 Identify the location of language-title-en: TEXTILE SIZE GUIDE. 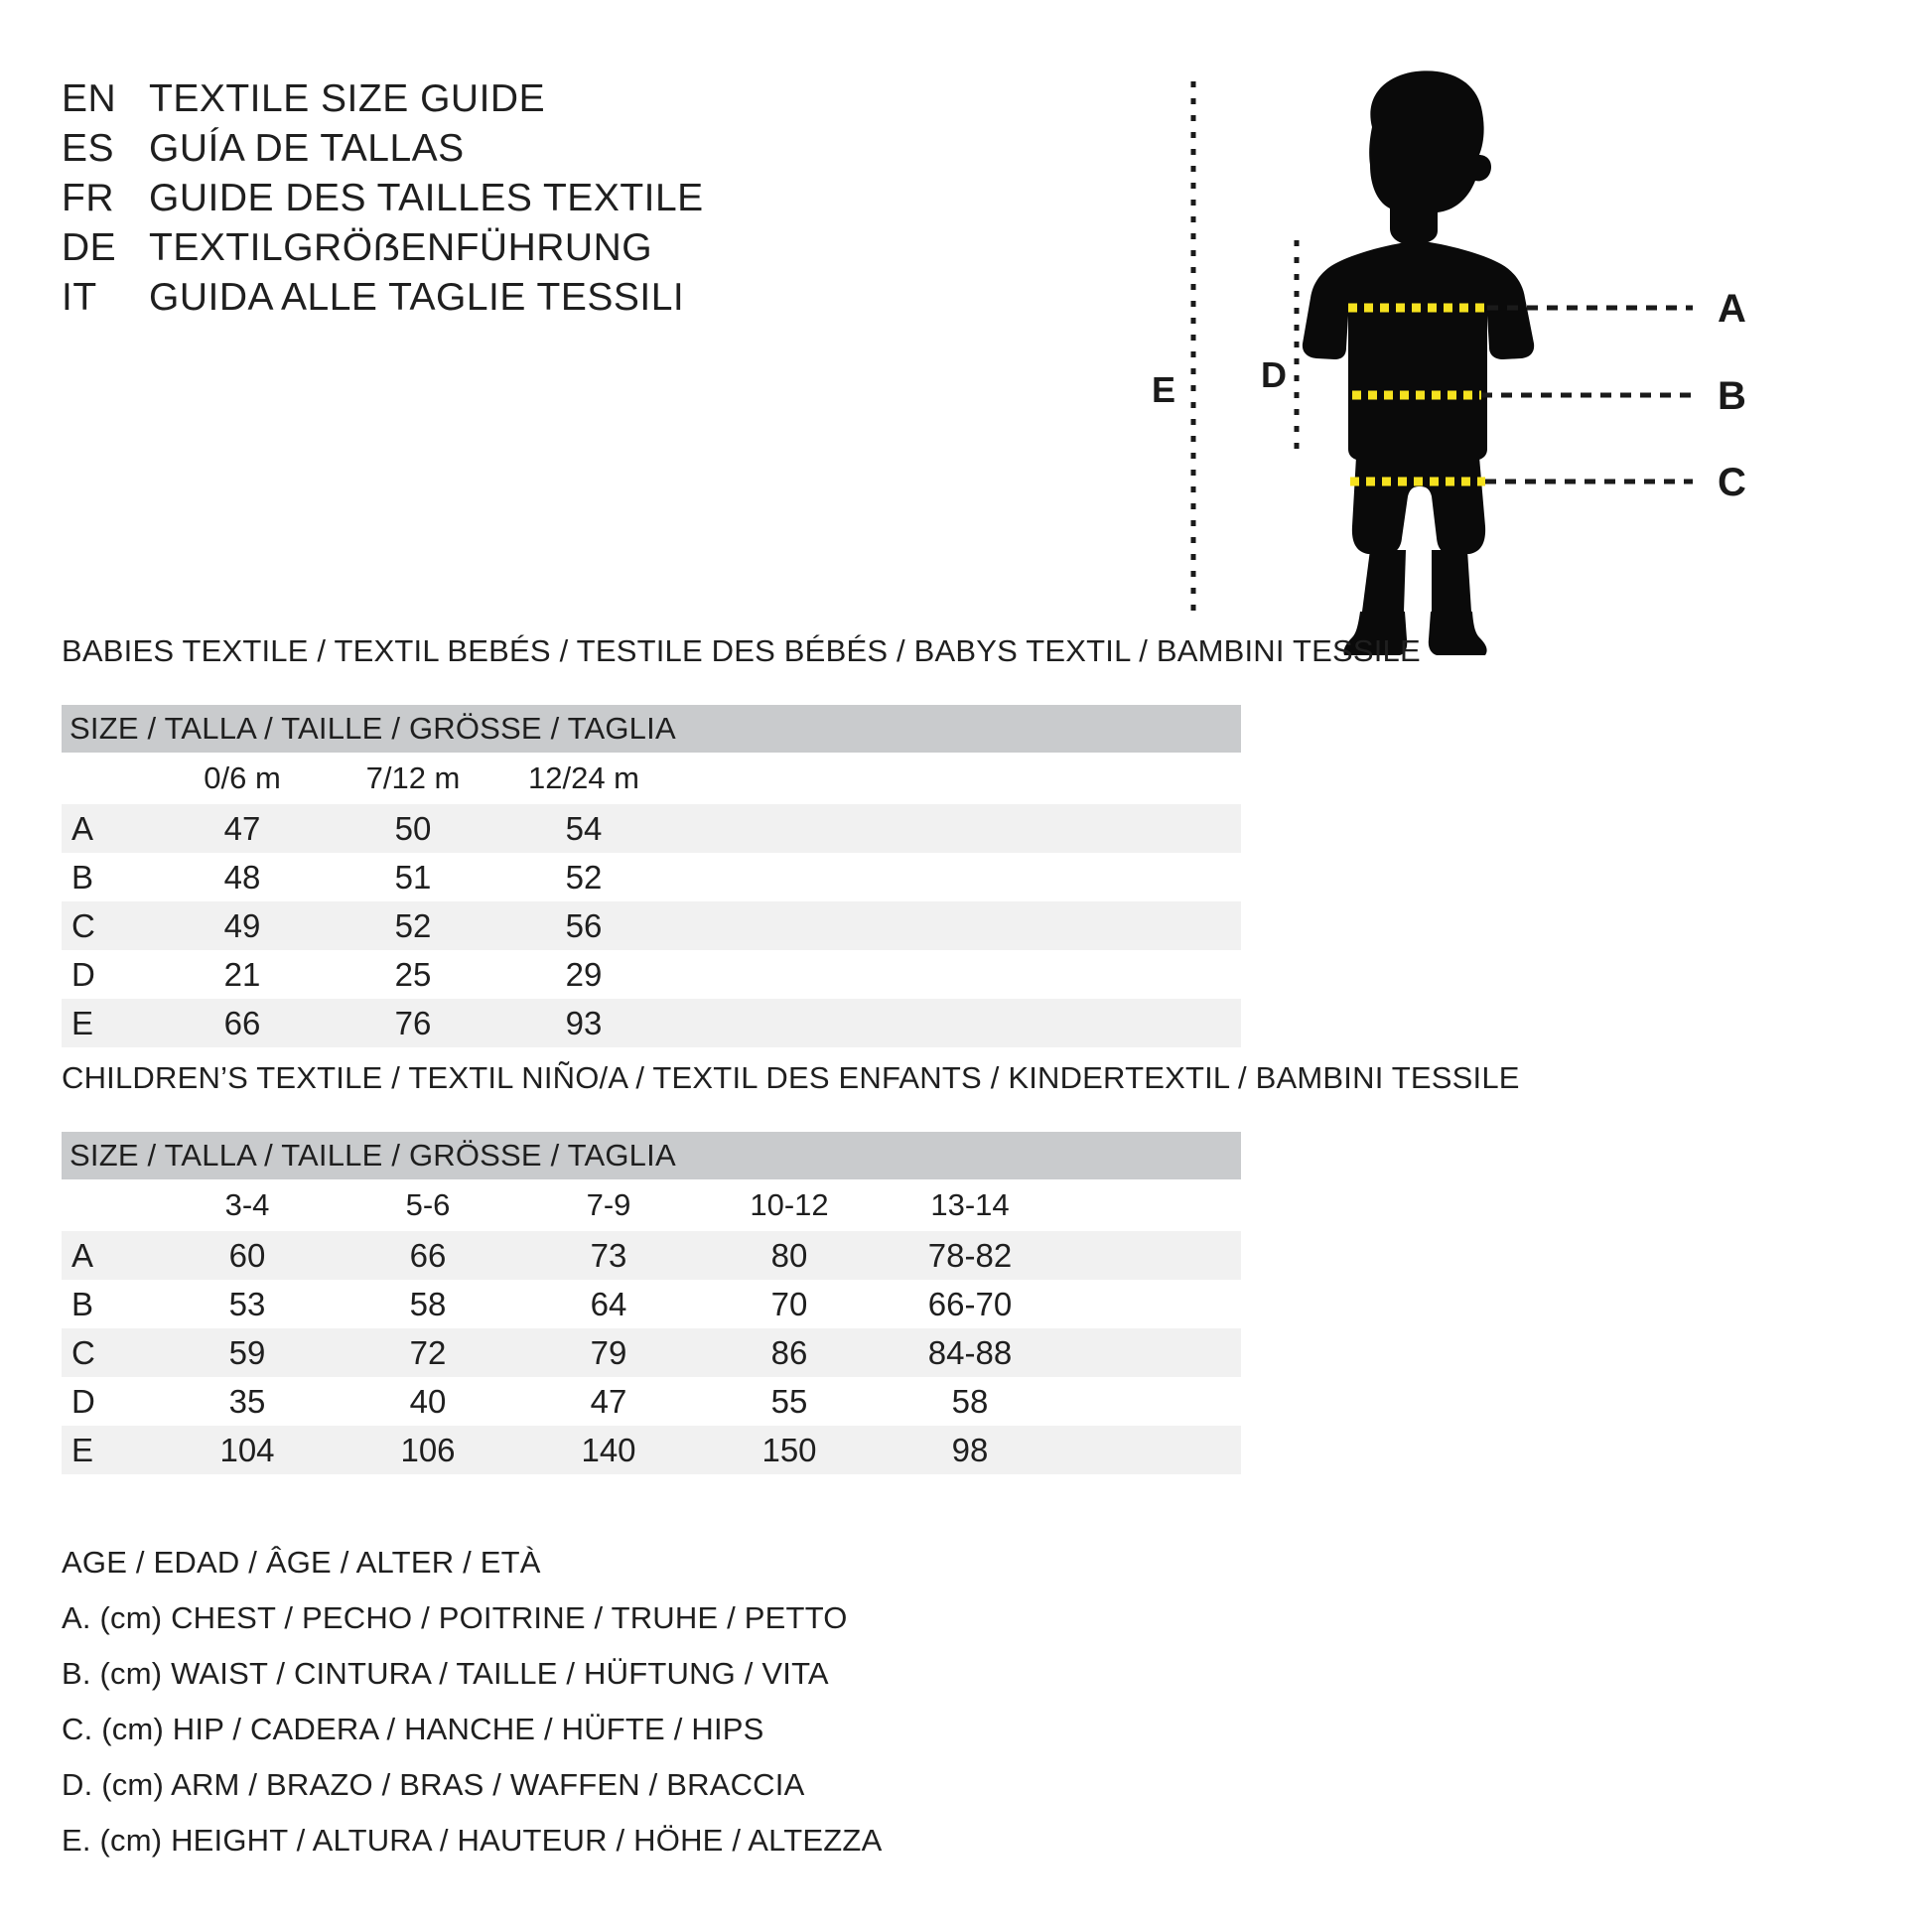
(348, 98).